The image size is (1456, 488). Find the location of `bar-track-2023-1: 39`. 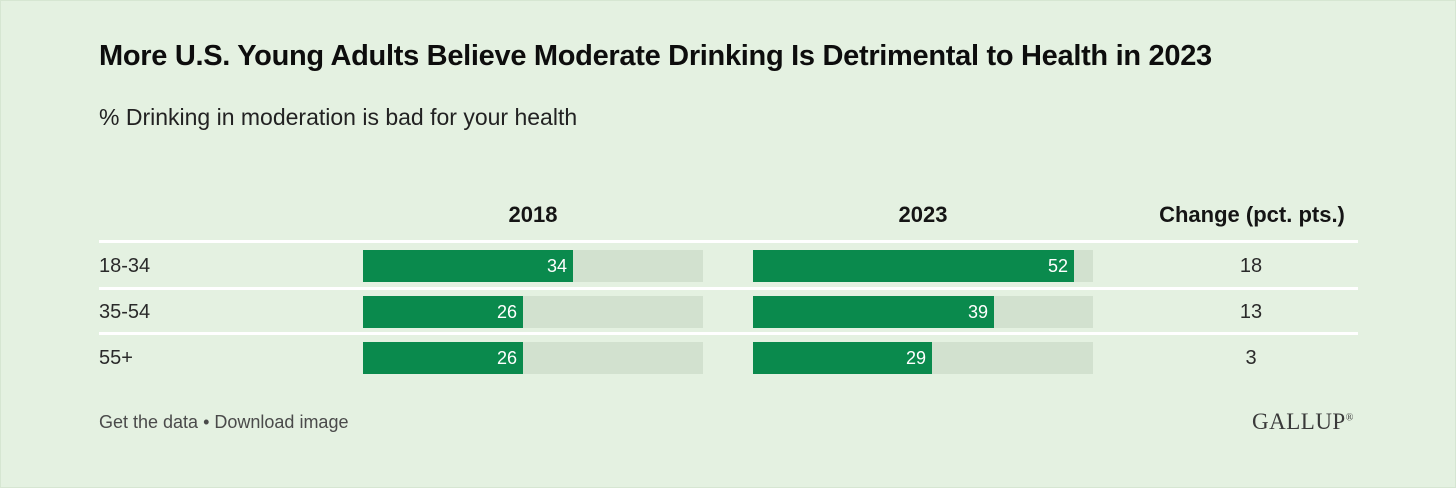

bar-track-2023-1: 39 is located at coordinates (923, 312).